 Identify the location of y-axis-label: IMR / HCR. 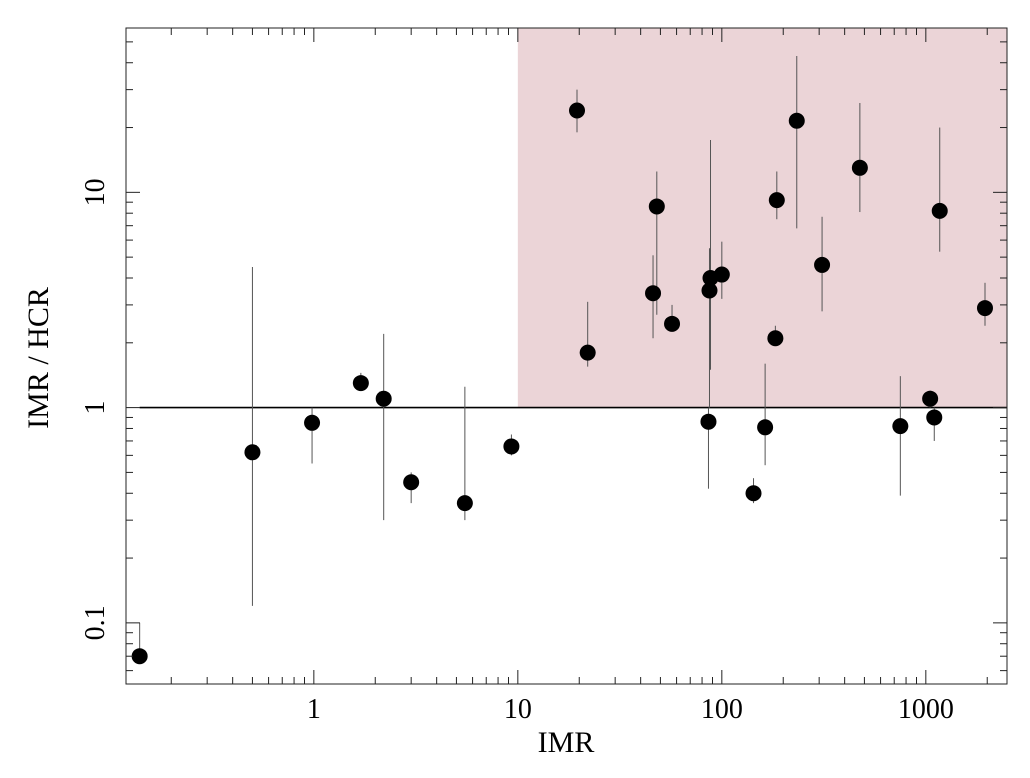
(38, 358).